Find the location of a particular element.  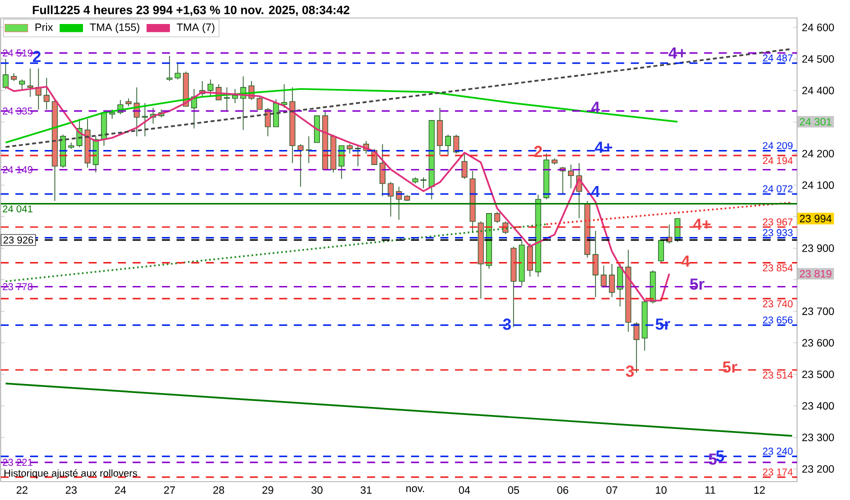

annotation: 23 994 is located at coordinates (816, 219).